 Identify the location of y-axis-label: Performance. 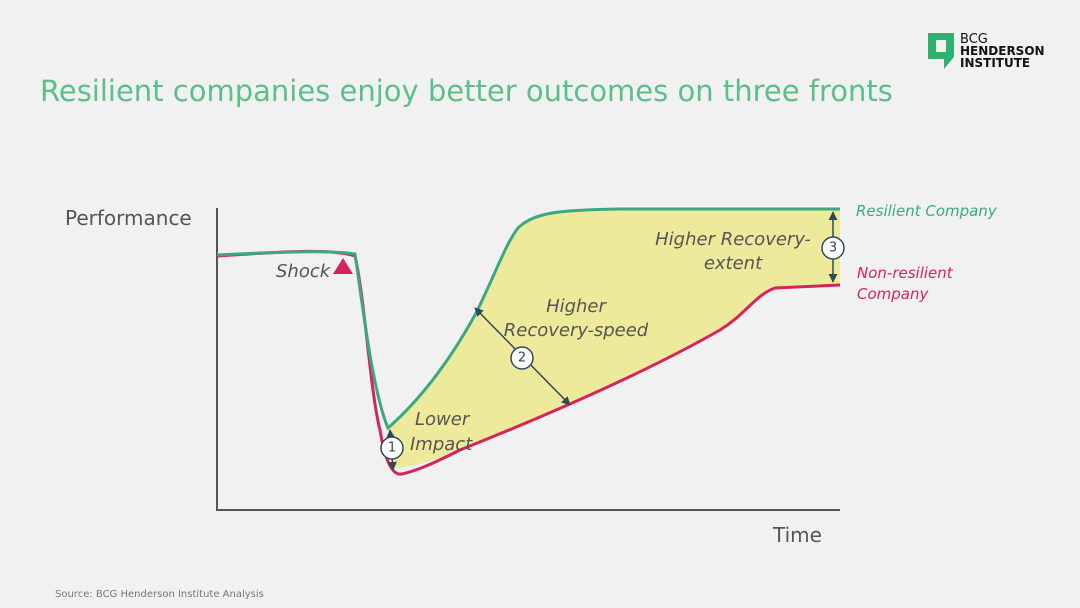
(128, 218).